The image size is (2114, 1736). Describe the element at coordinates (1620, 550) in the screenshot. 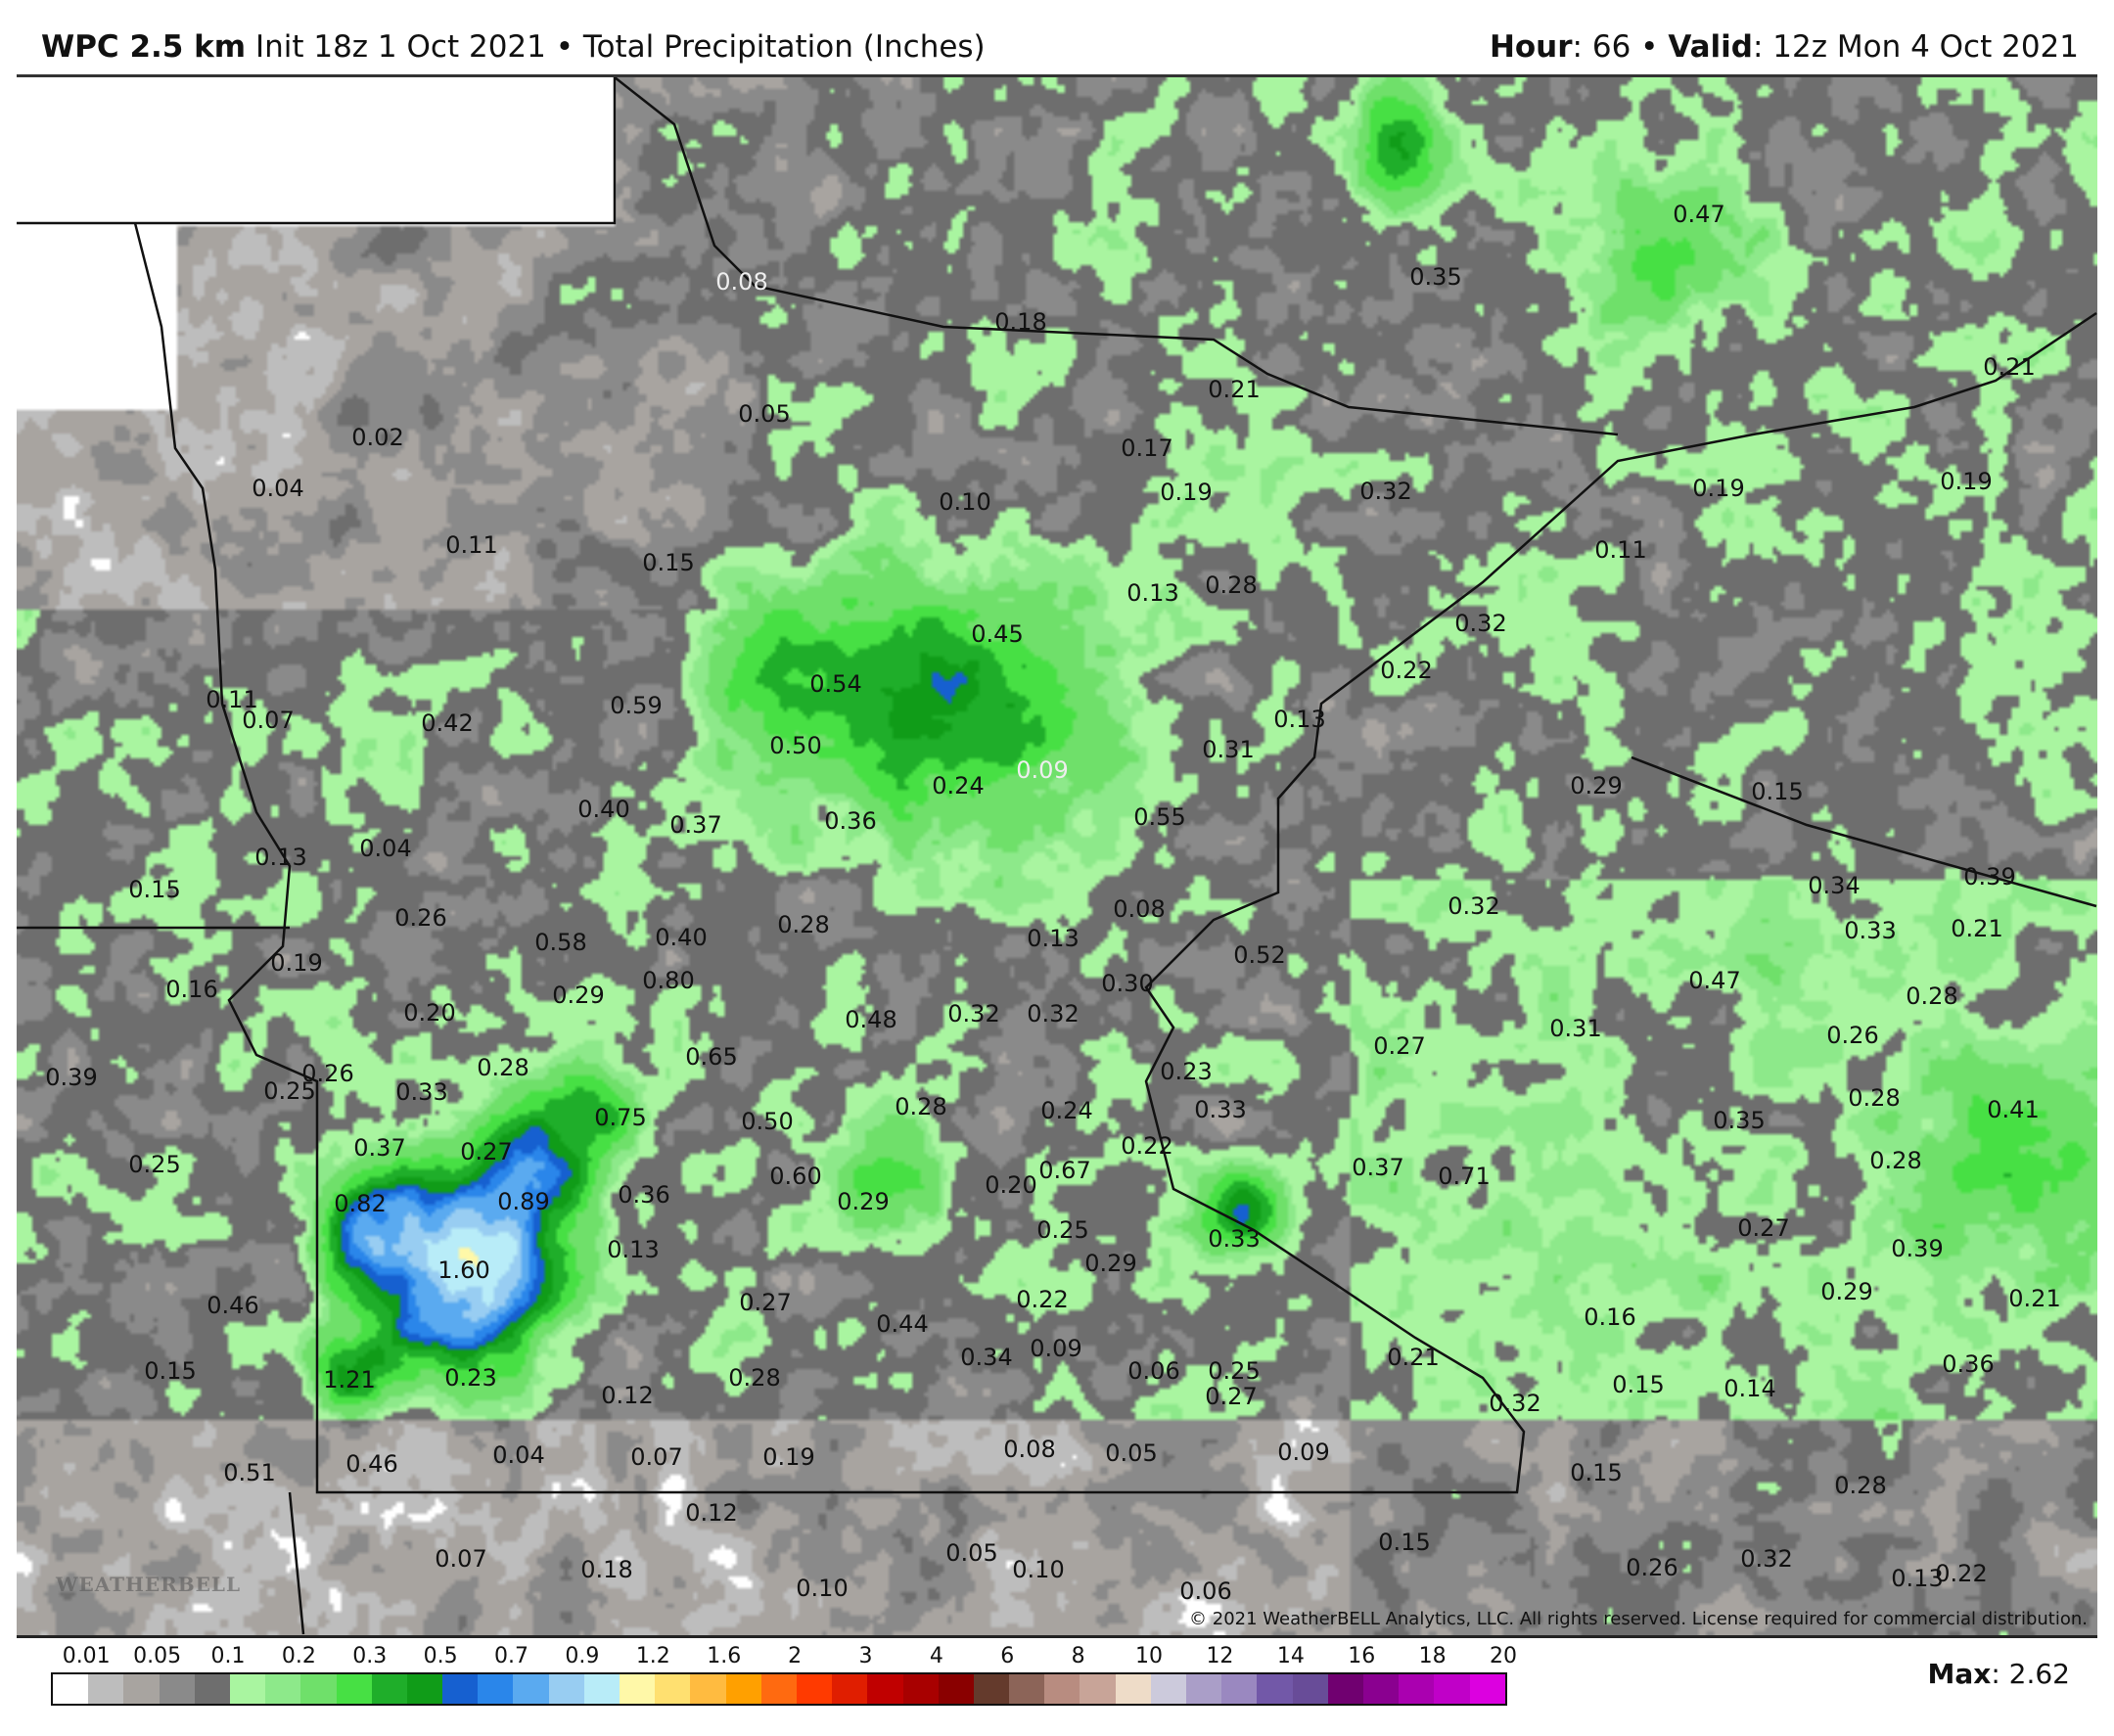

I see `precip-value-label: 0.11` at that location.